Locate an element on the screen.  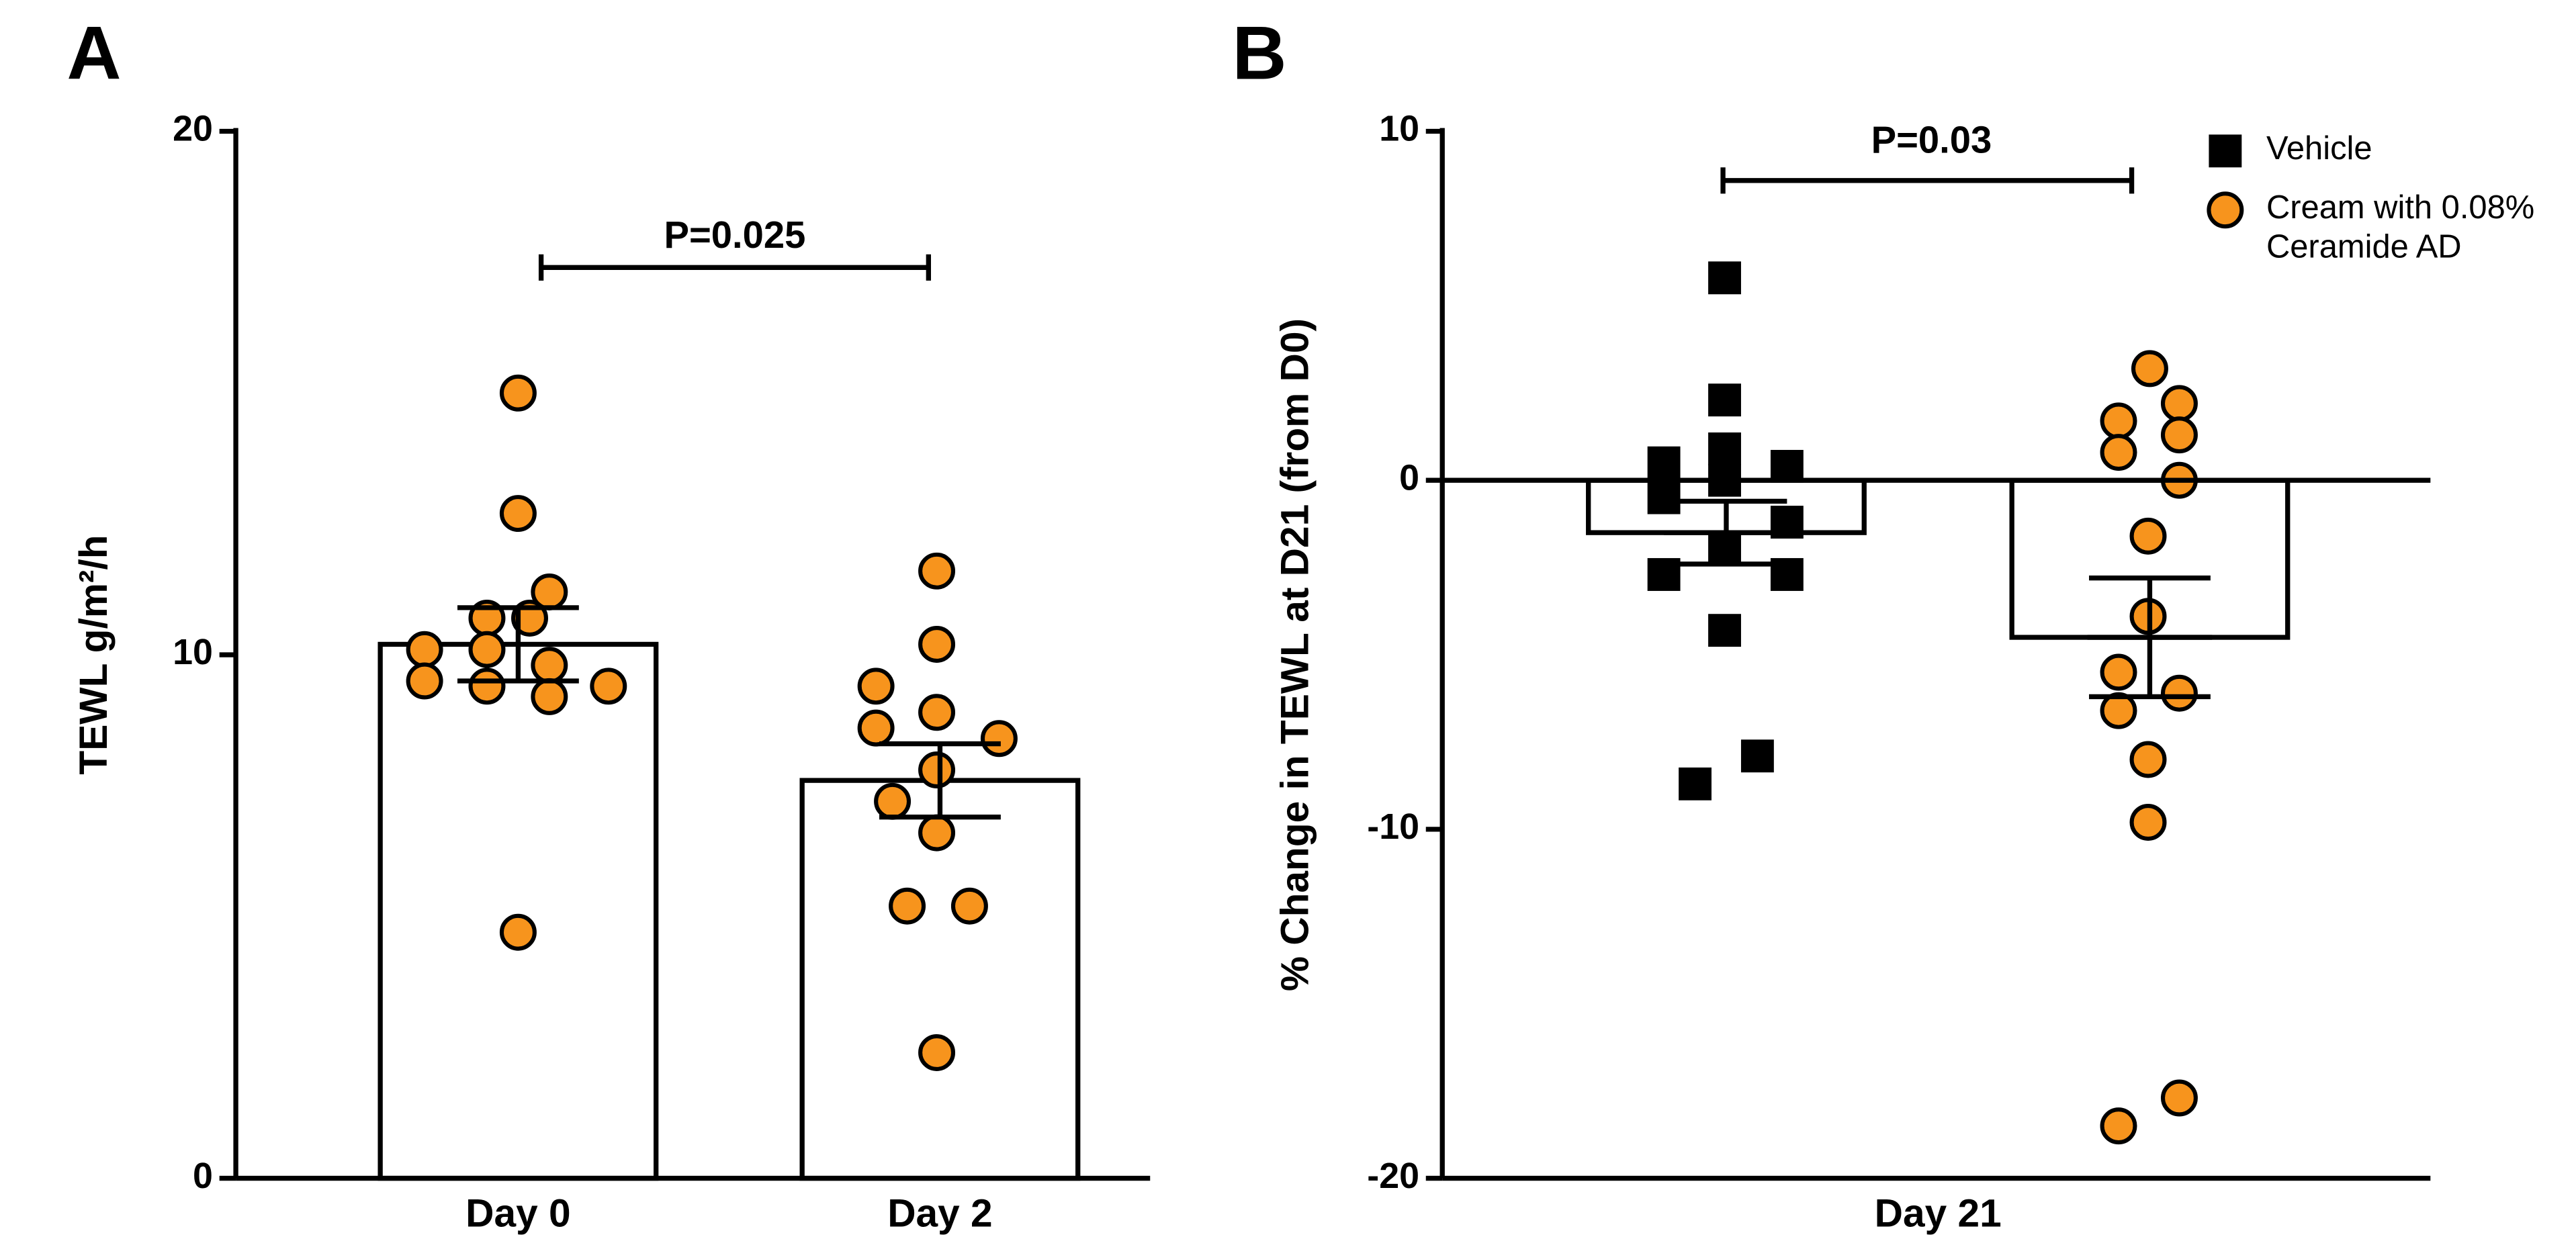
annotation: P=0.03 is located at coordinates (1932, 139).